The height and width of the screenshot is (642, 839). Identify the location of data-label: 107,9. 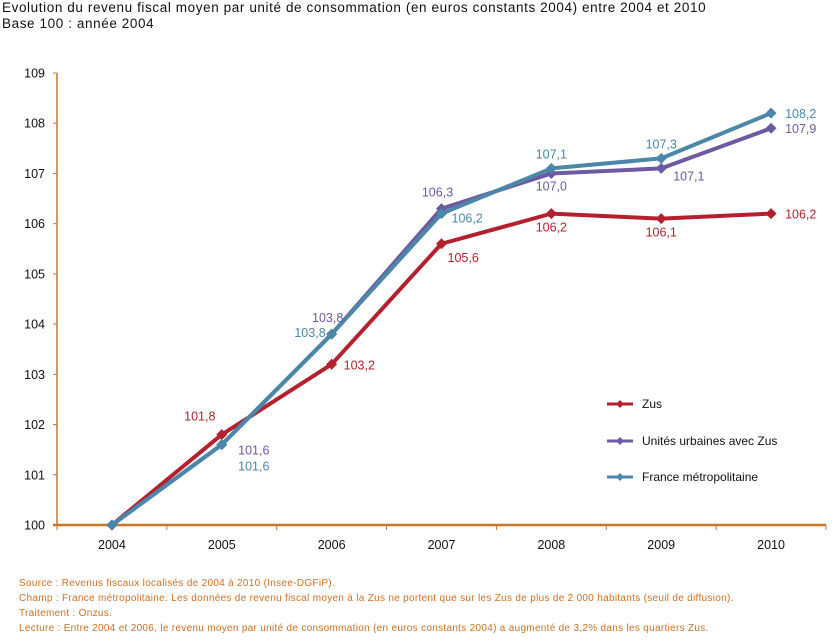
(800, 129).